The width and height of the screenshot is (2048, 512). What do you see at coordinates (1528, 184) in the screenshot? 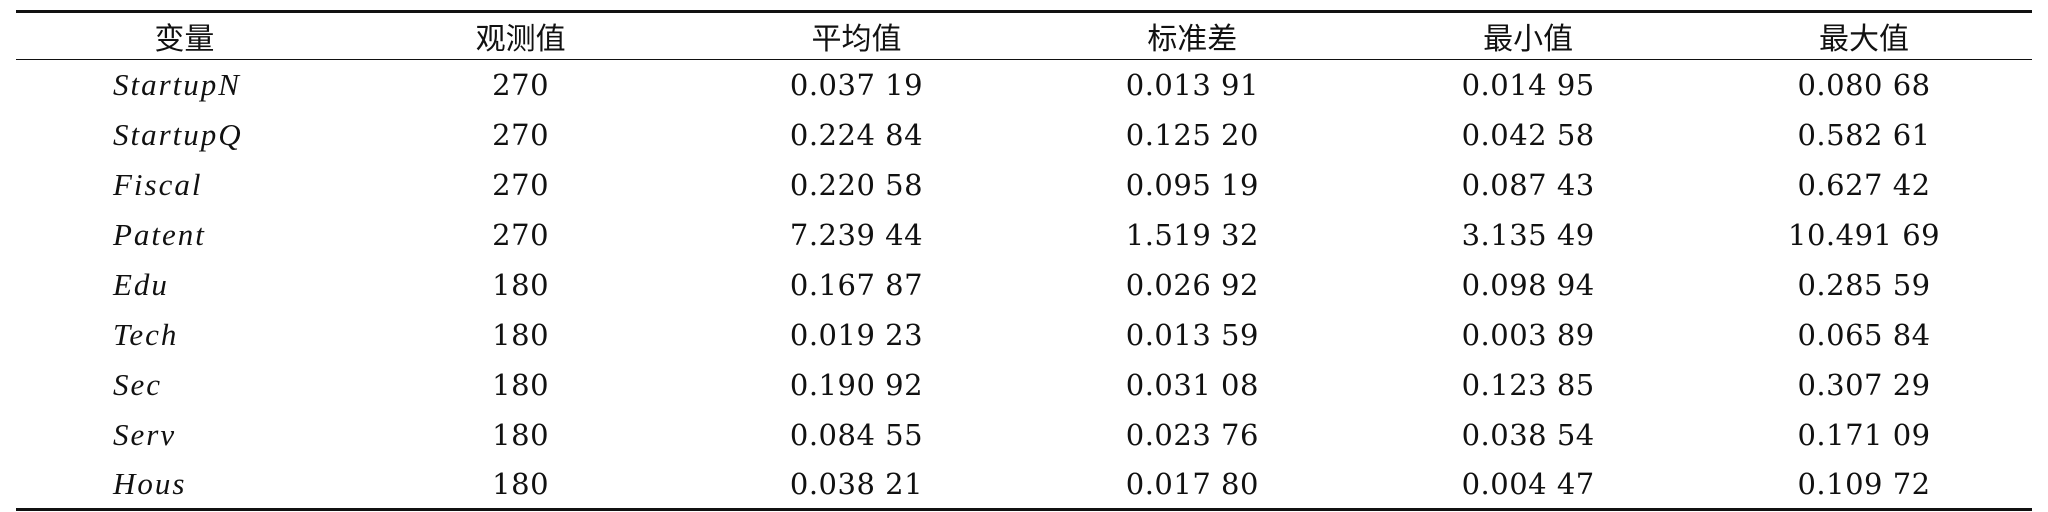
I see `min-value: 0.087 43` at bounding box center [1528, 184].